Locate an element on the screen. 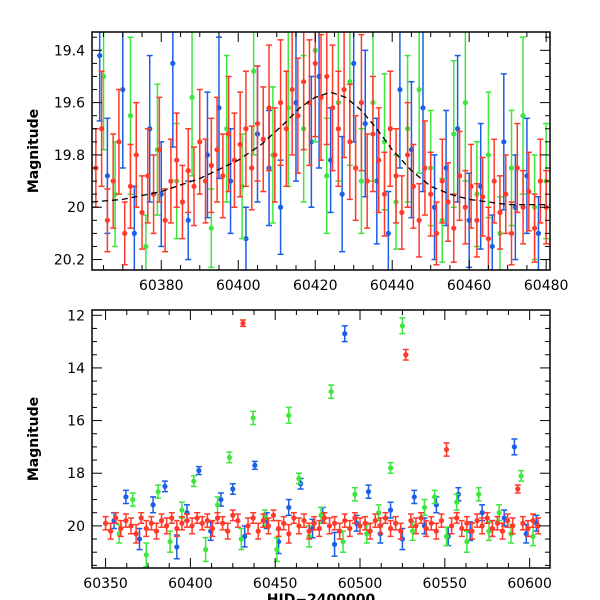 The width and height of the screenshot is (600, 600). y-tick-label: 18 is located at coordinates (76, 474).